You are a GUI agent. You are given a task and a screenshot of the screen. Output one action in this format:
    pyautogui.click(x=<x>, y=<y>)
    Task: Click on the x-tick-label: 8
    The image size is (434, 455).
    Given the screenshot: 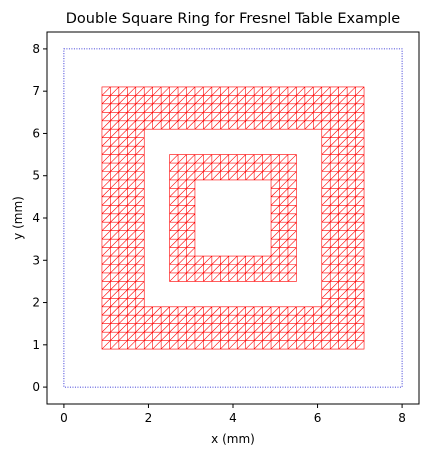 What is the action you would take?
    pyautogui.click(x=402, y=418)
    